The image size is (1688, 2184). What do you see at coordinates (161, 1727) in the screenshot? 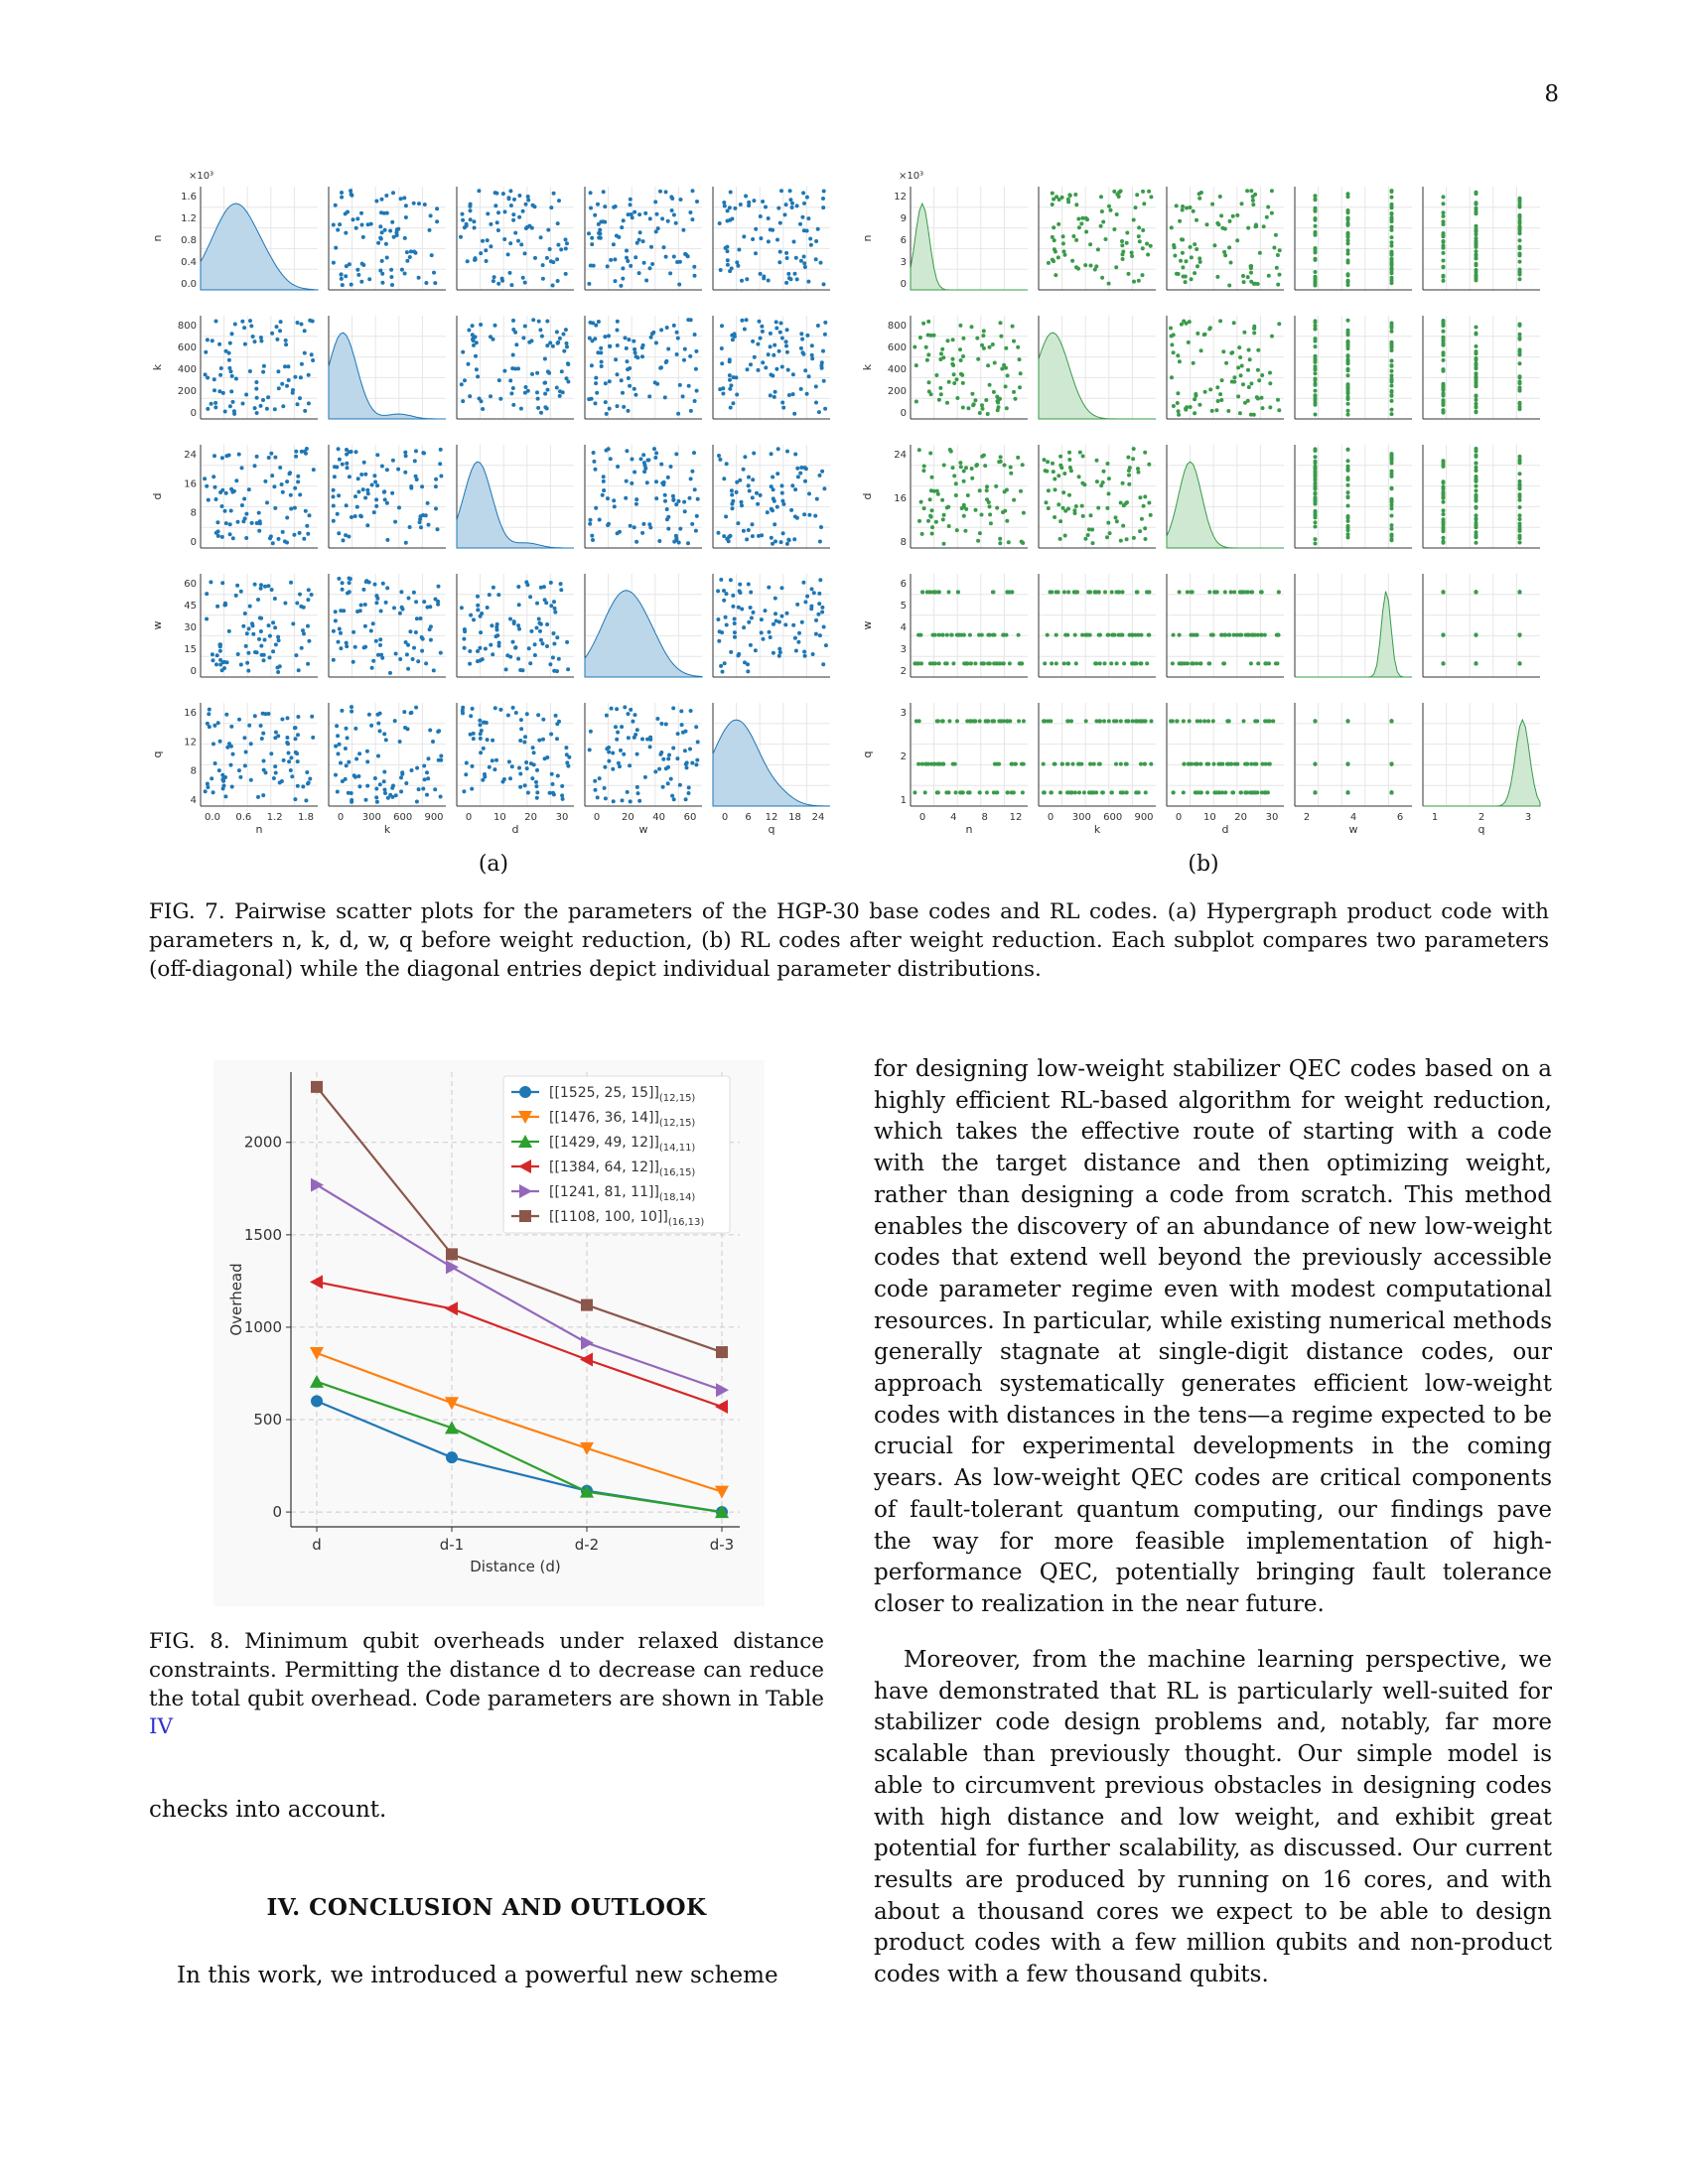
I see `table-ref-link: IV` at bounding box center [161, 1727].